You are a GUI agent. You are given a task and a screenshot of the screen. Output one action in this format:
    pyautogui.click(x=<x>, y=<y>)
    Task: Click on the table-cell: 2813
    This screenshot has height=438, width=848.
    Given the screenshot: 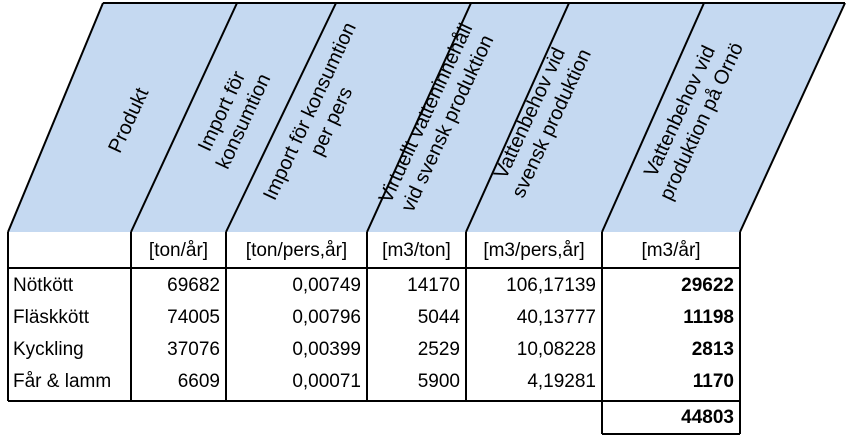 What is the action you would take?
    pyautogui.click(x=712, y=349)
    